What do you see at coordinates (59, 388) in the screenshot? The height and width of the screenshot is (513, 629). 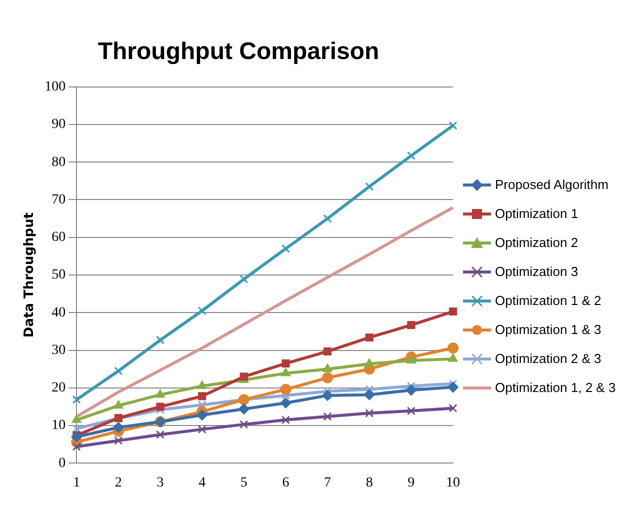 I see `y-tick-label: 20` at bounding box center [59, 388].